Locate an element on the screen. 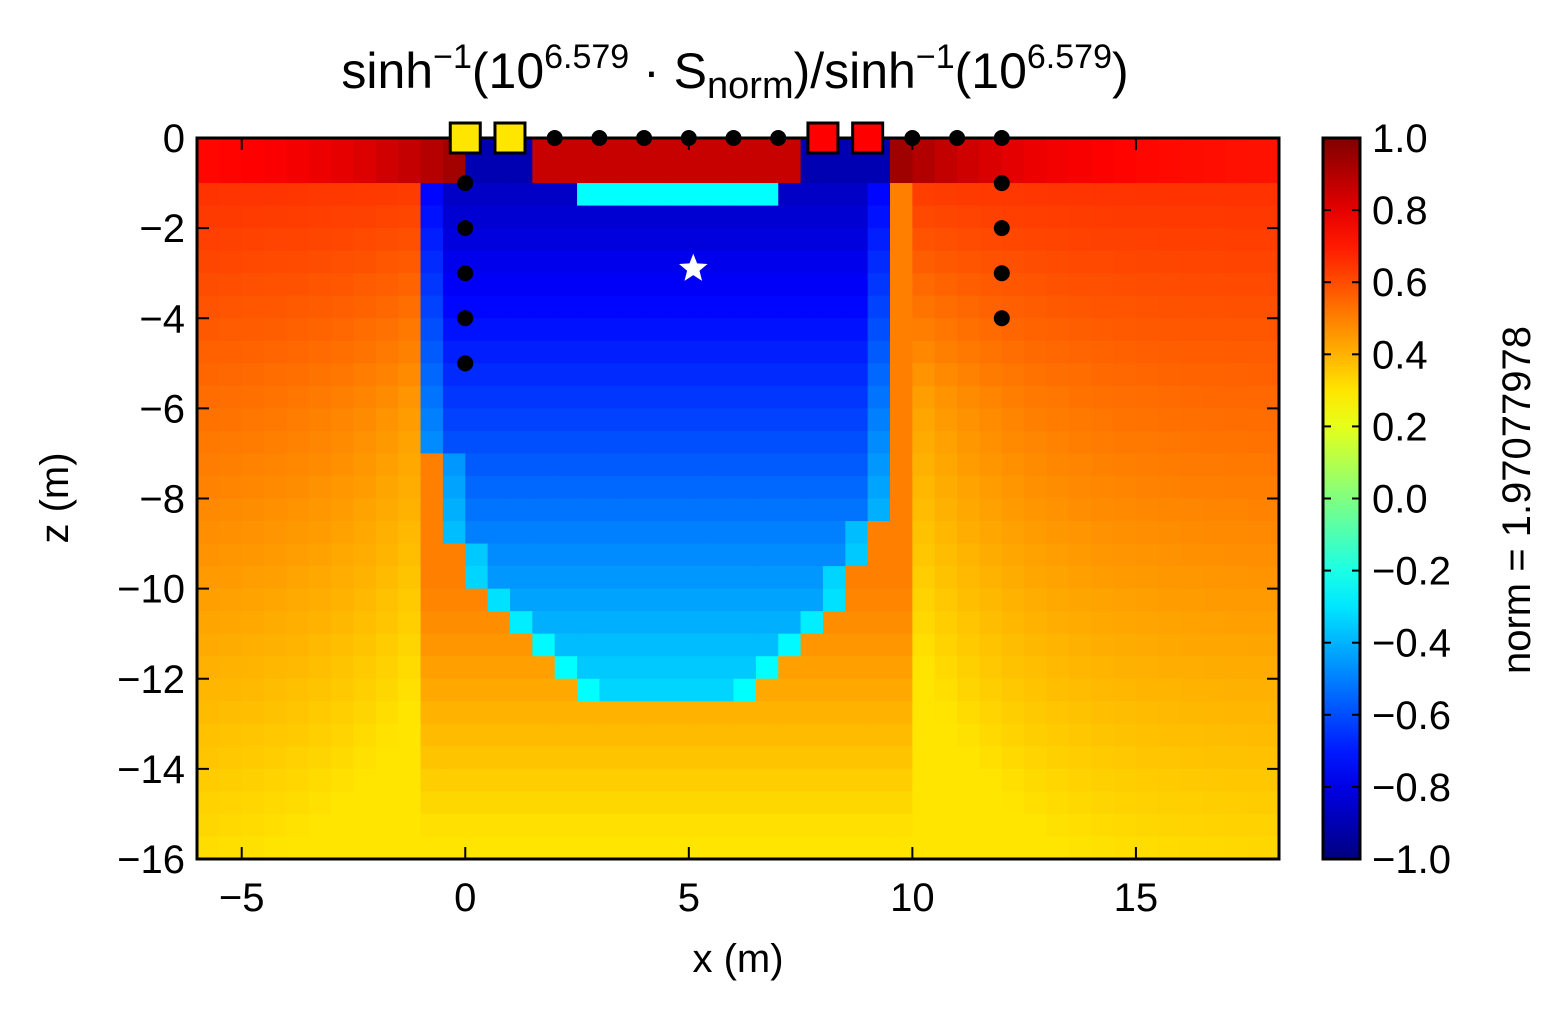 Image resolution: width=1560 pixels, height=1011 pixels. sink-electrode-square is located at coordinates (823, 138).